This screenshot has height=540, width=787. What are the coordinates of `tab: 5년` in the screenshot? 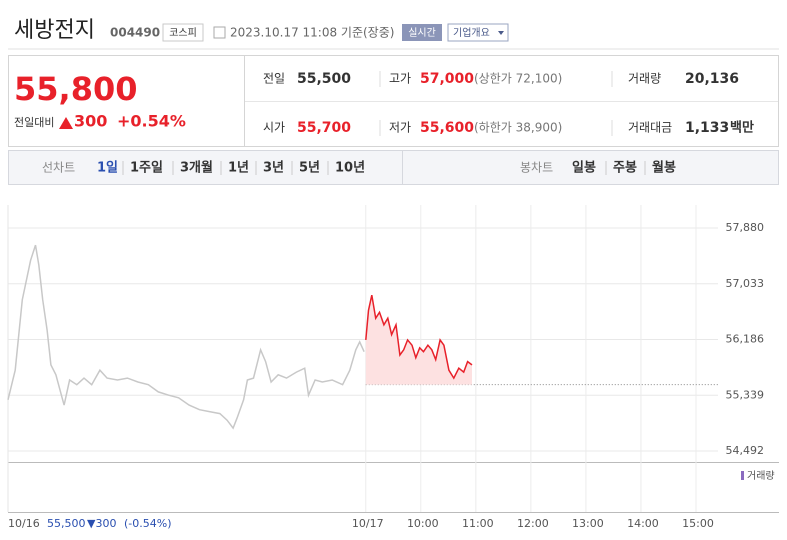 It's located at (309, 168).